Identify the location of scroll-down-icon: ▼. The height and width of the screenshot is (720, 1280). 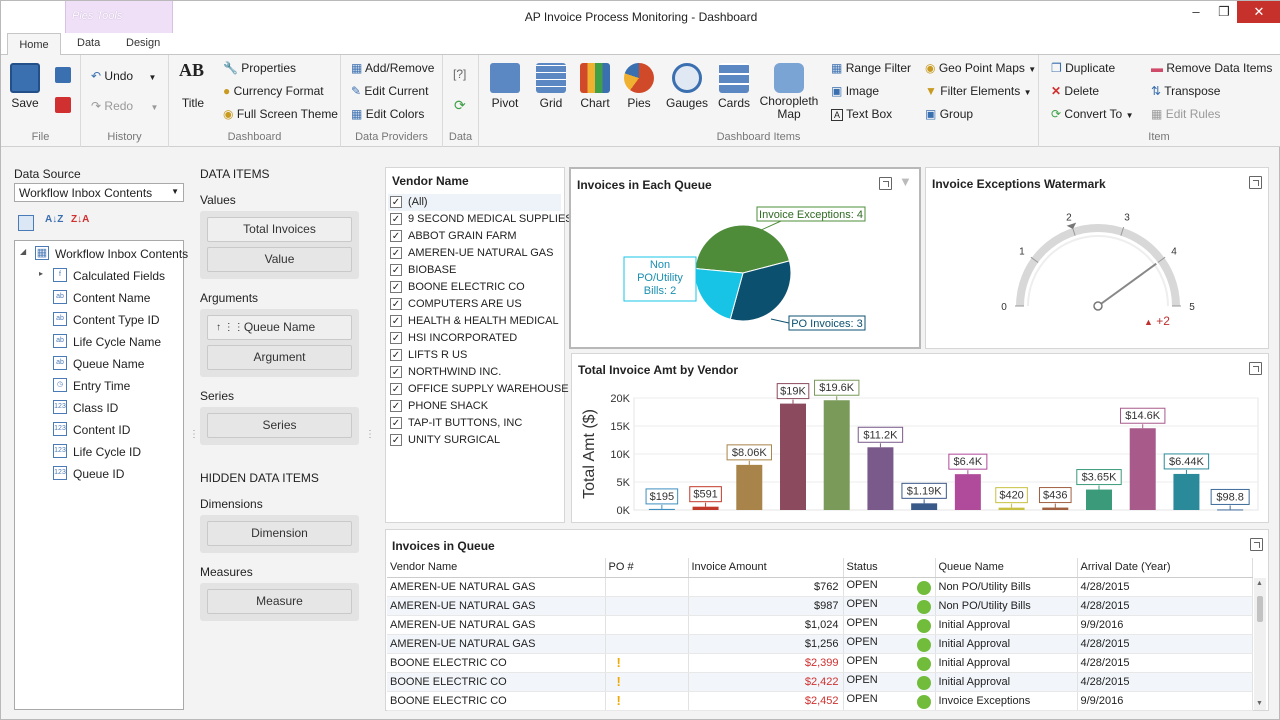
(1259, 703).